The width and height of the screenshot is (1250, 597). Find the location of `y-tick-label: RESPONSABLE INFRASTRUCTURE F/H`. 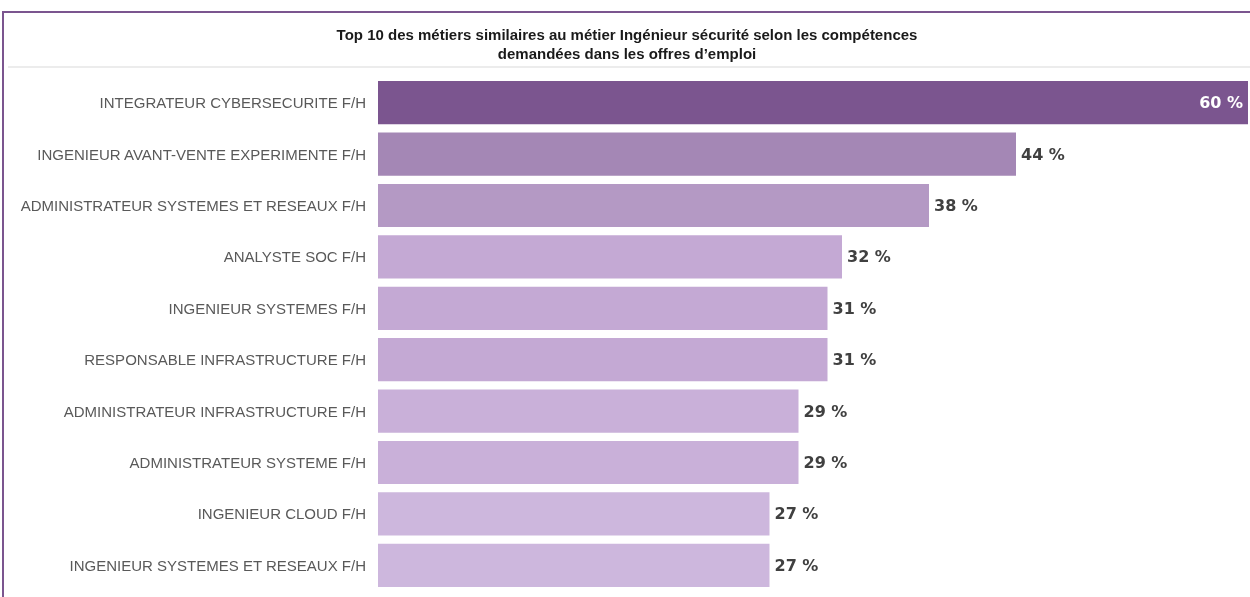

y-tick-label: RESPONSABLE INFRASTRUCTURE F/H is located at coordinates (225, 360).